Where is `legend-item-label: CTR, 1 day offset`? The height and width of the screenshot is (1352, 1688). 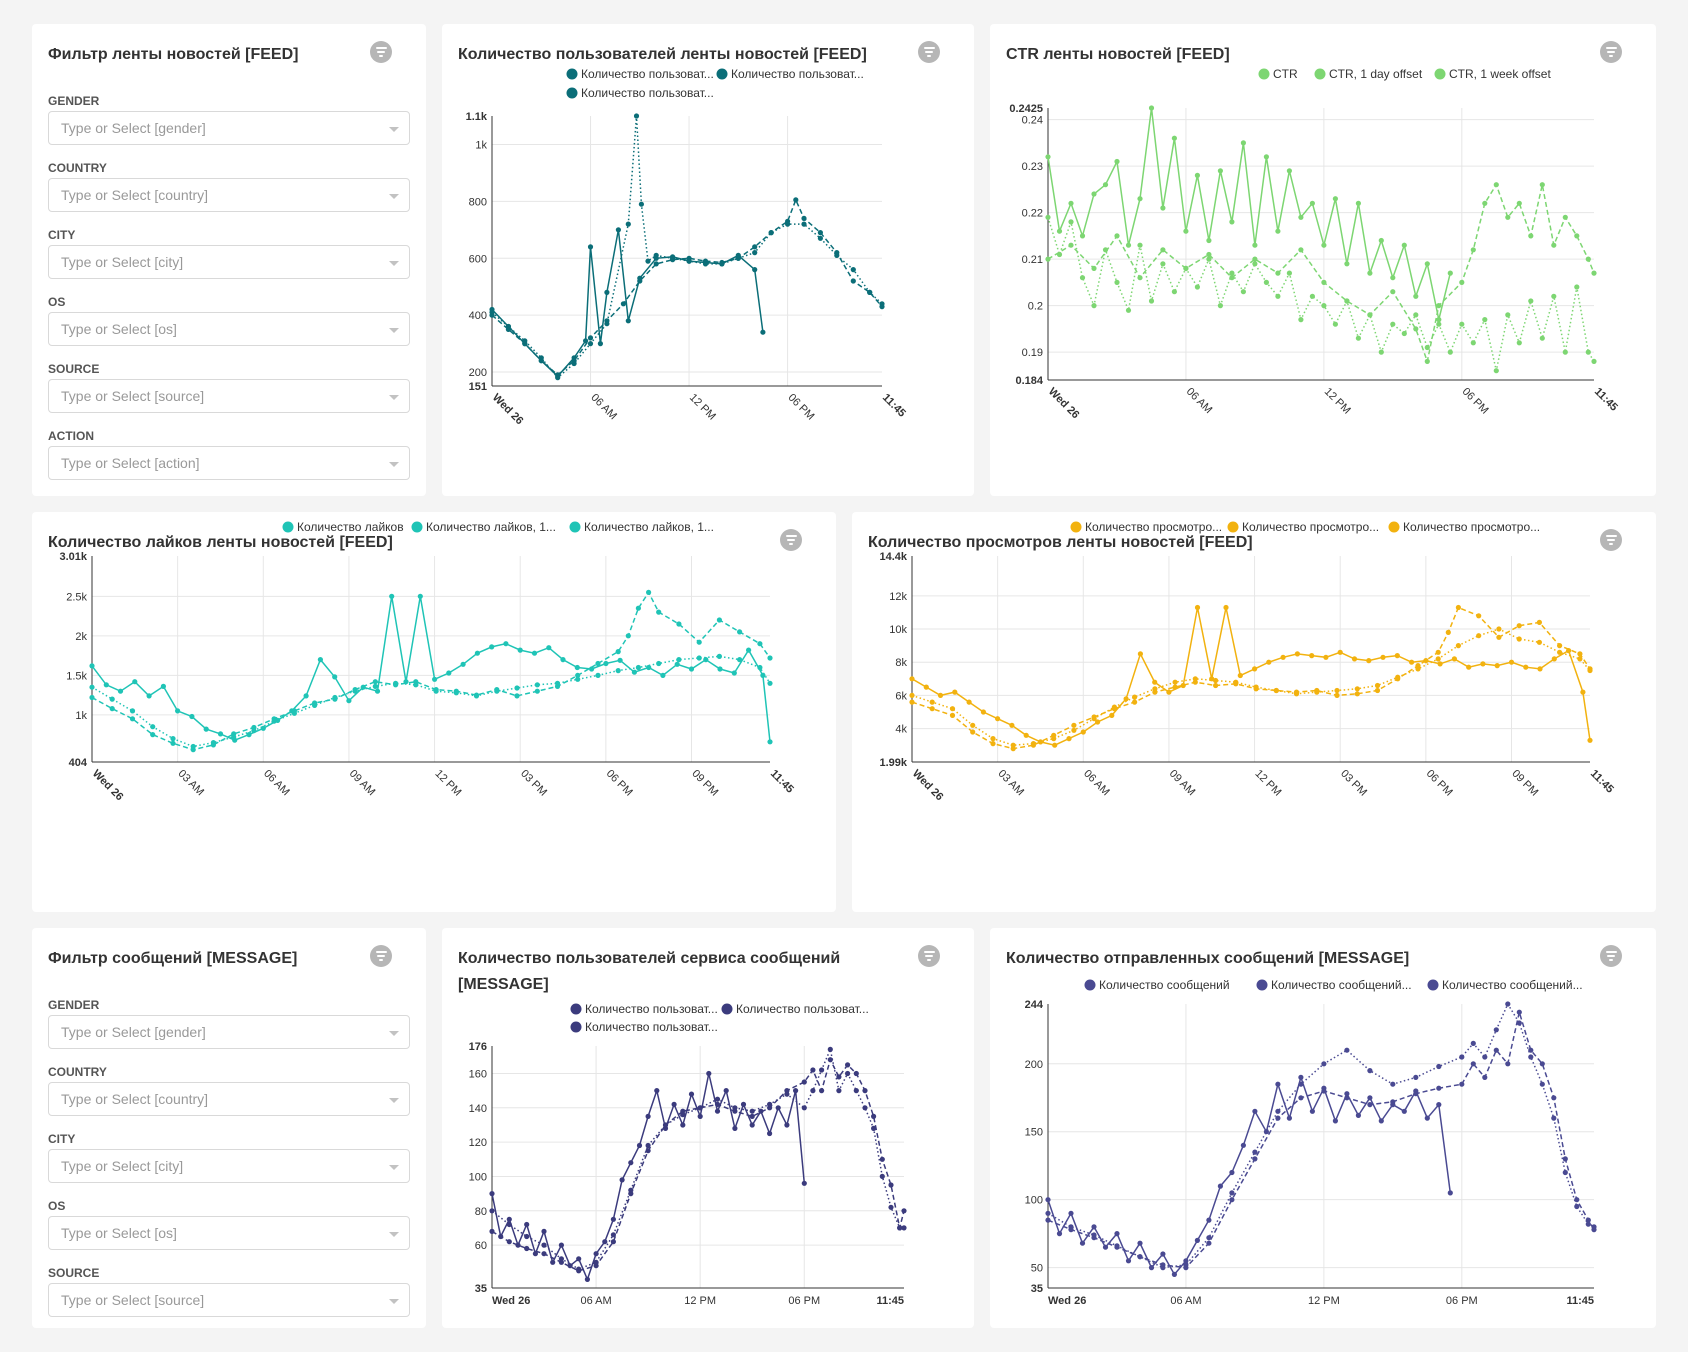 legend-item-label: CTR, 1 day offset is located at coordinates (1376, 74).